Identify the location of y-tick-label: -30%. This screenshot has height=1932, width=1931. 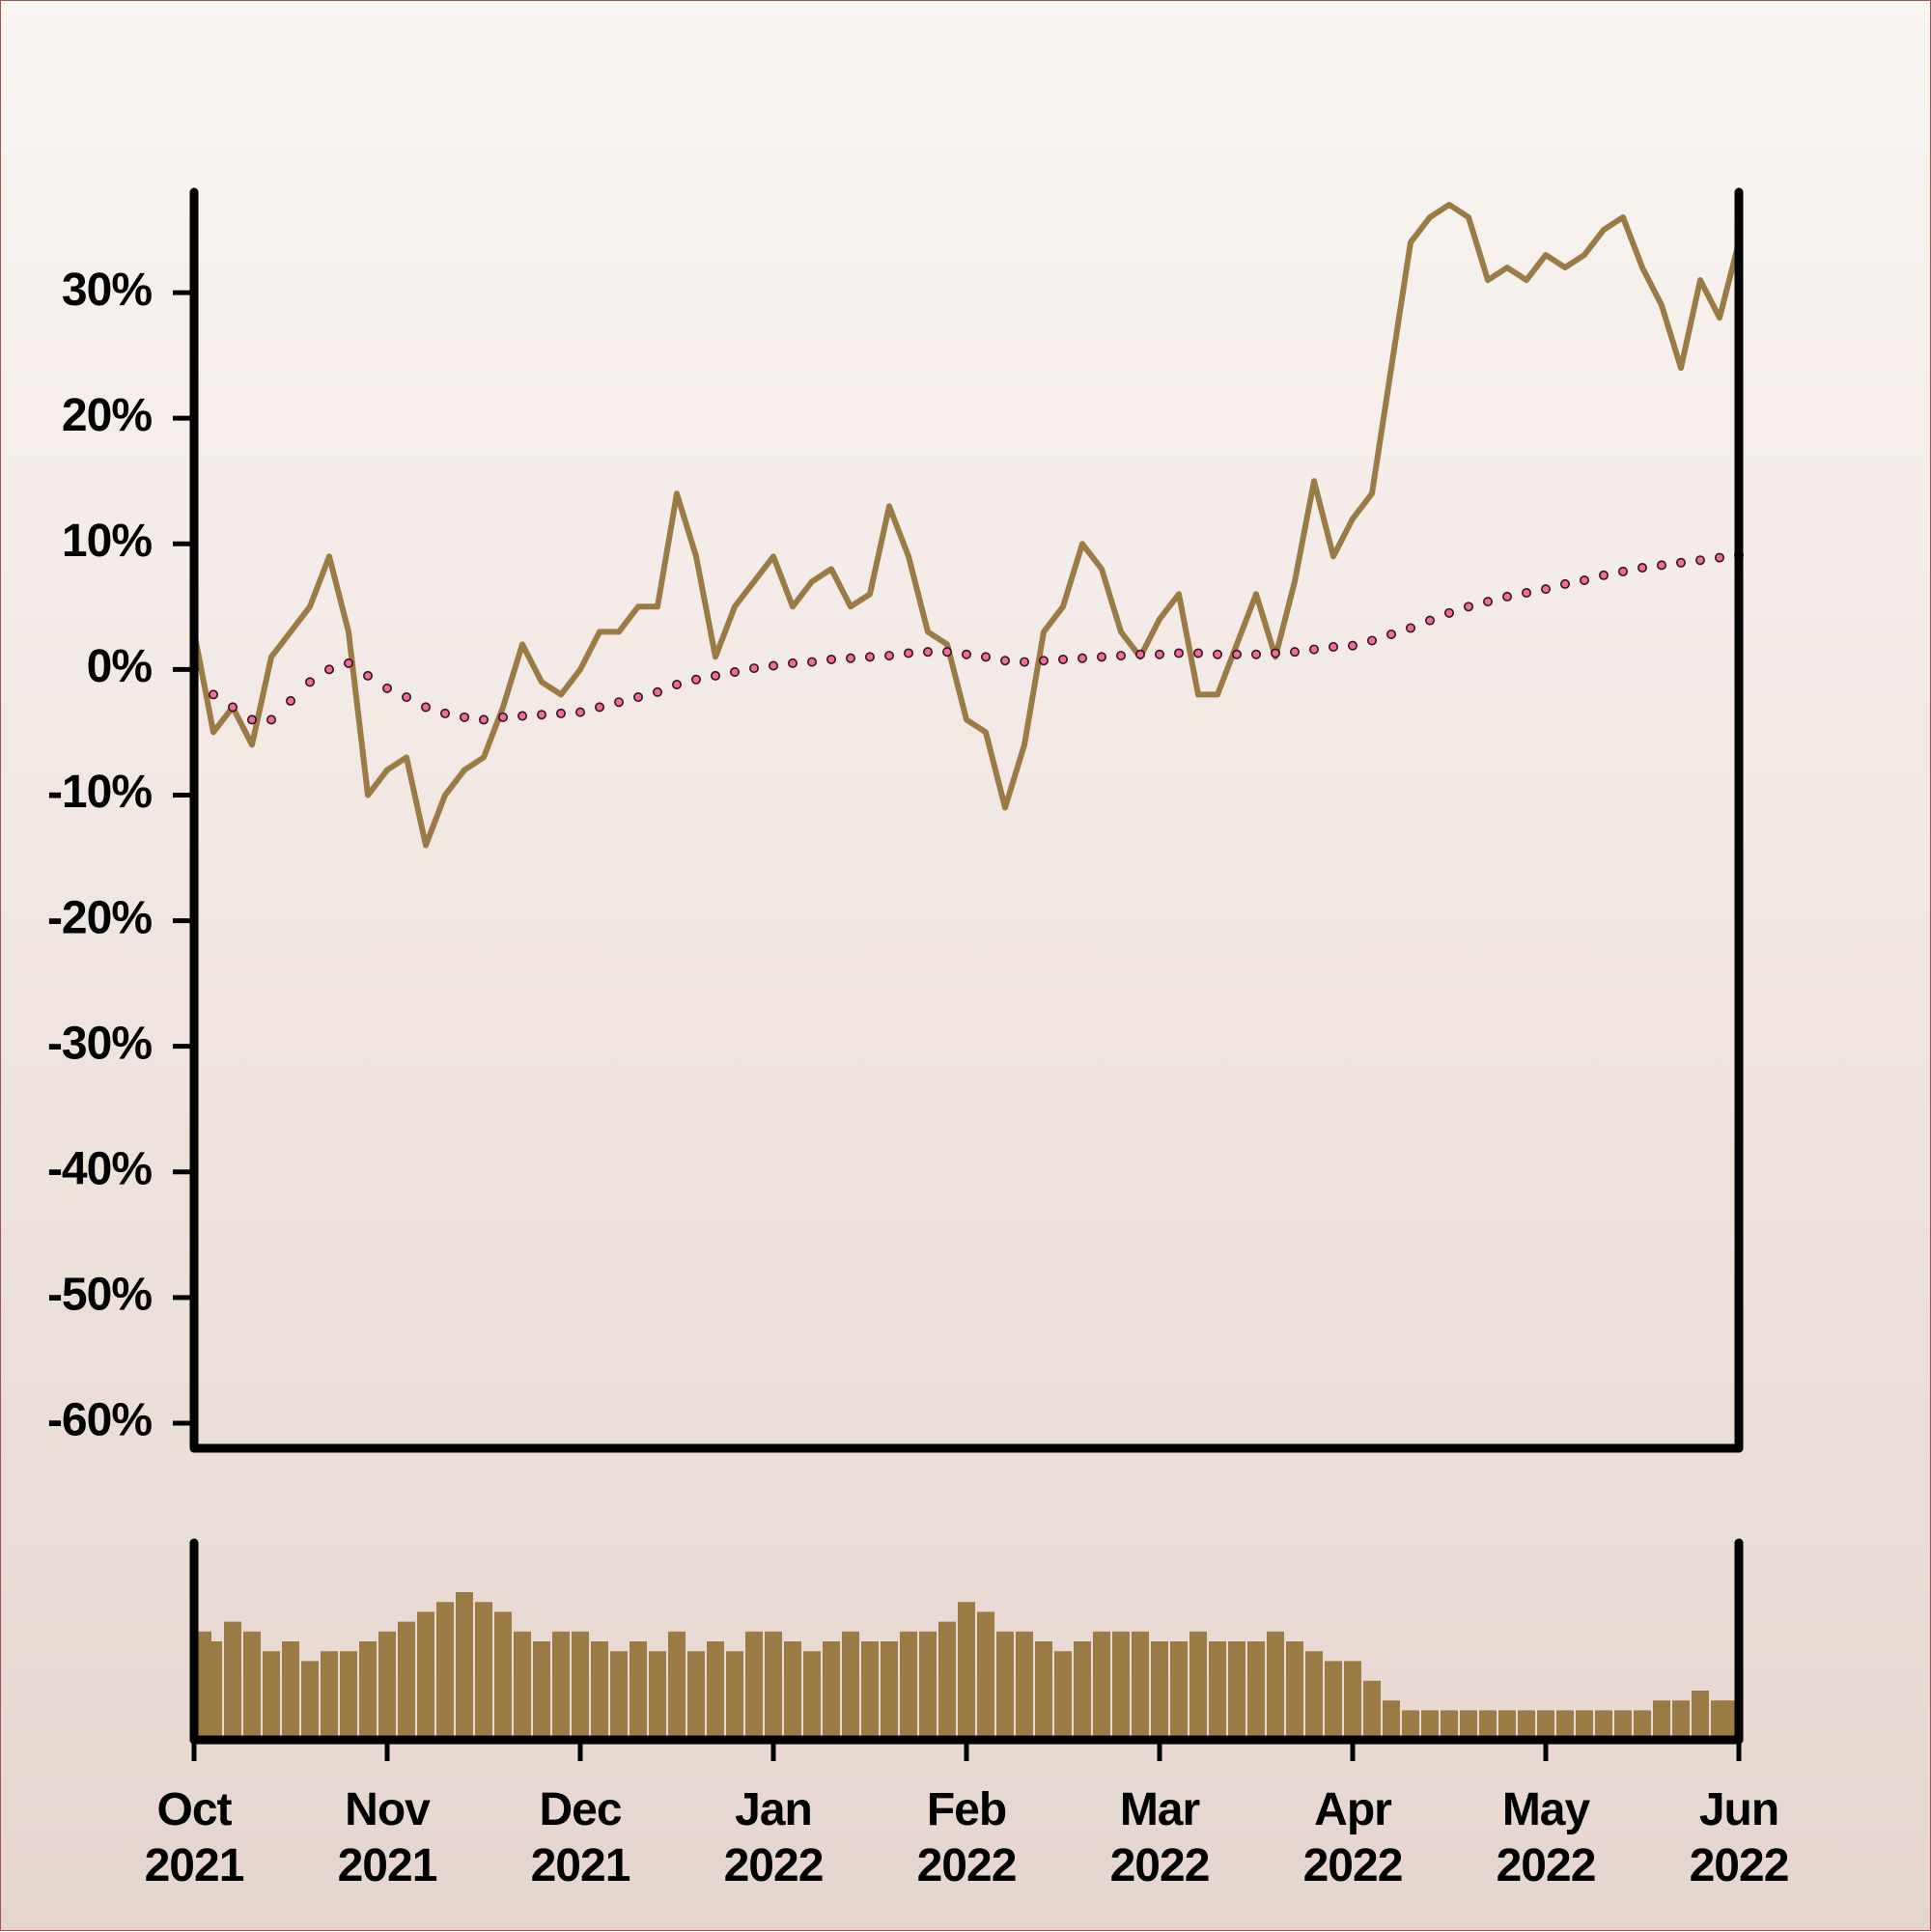
(99, 1044).